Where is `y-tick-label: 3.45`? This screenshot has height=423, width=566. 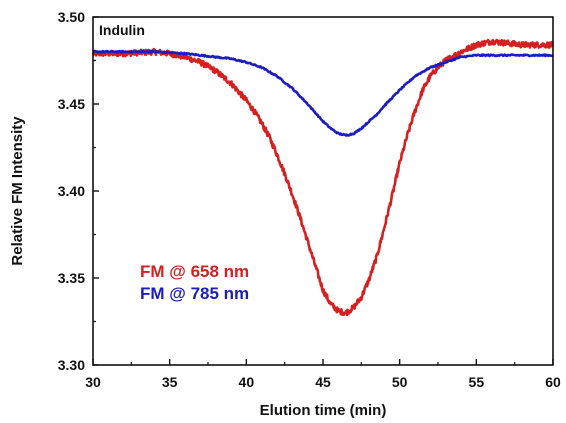
y-tick-label: 3.45 is located at coordinates (71, 104).